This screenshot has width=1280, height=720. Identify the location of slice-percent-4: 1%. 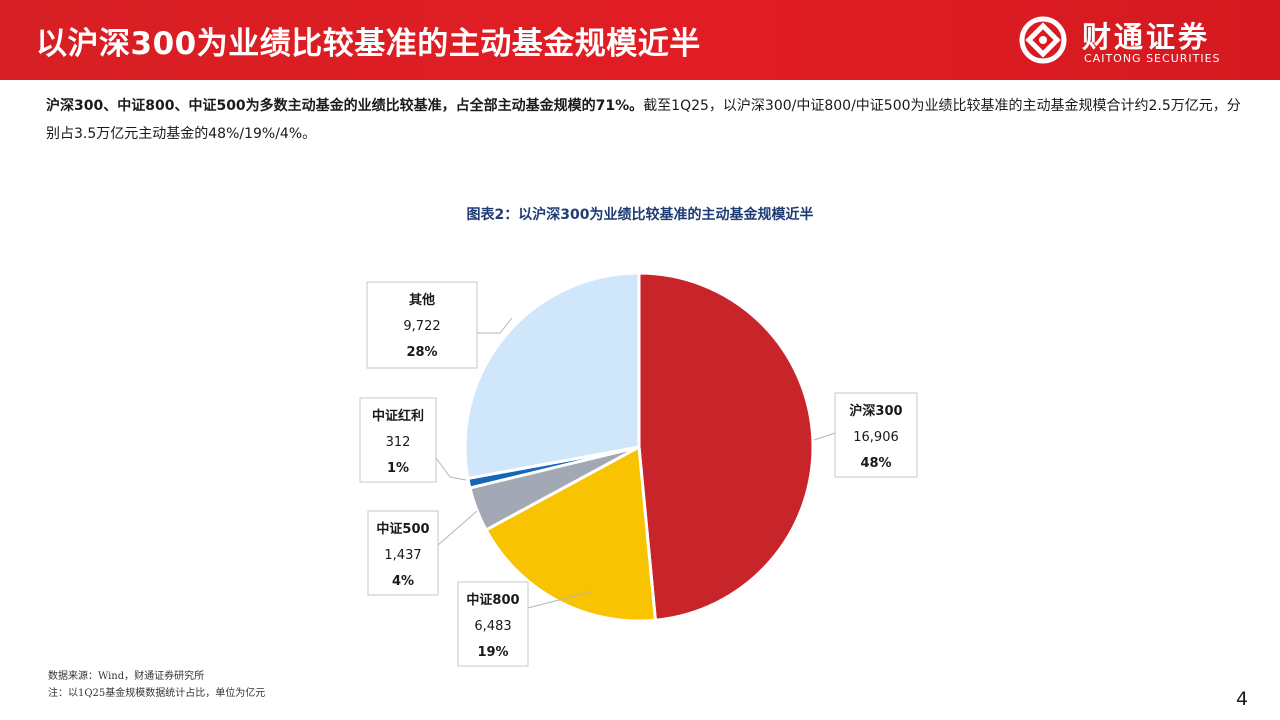
(398, 468).